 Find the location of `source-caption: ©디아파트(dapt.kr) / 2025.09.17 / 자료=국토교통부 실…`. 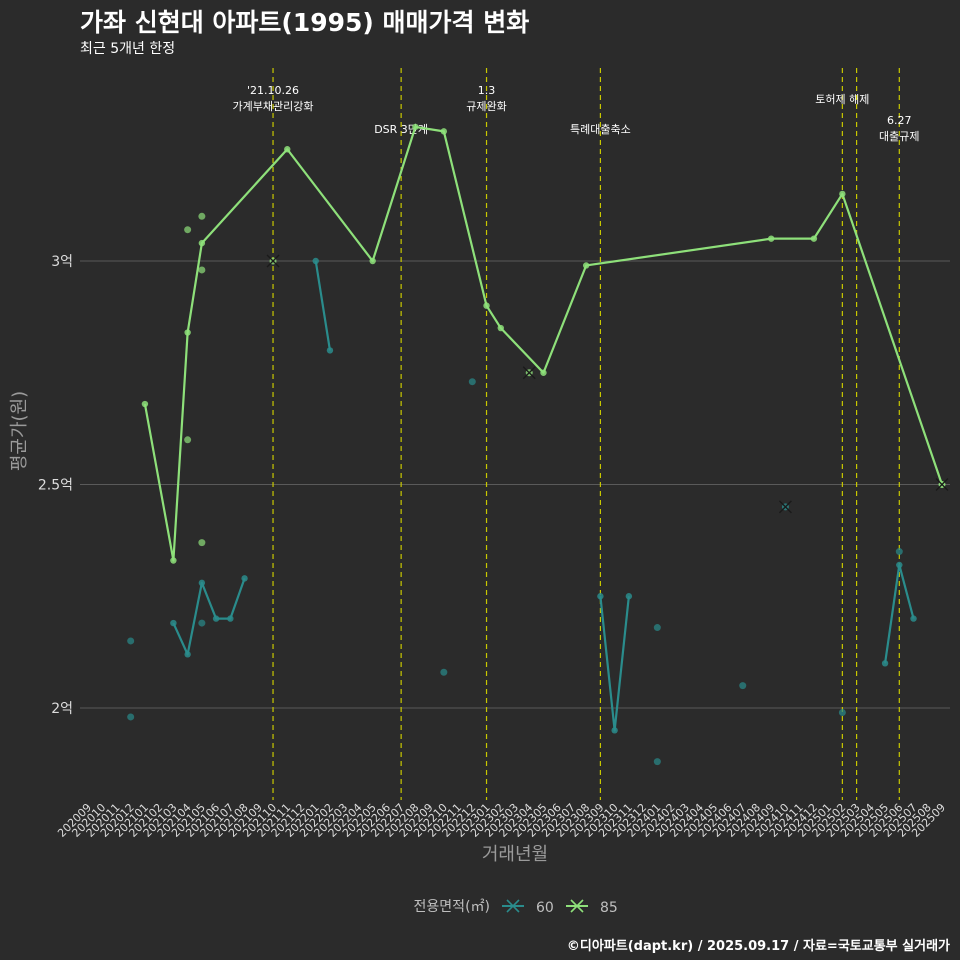

source-caption: ©디아파트(dapt.kr) / 2025.09.17 / 자료=국토교통부 실… is located at coordinates (758, 946).